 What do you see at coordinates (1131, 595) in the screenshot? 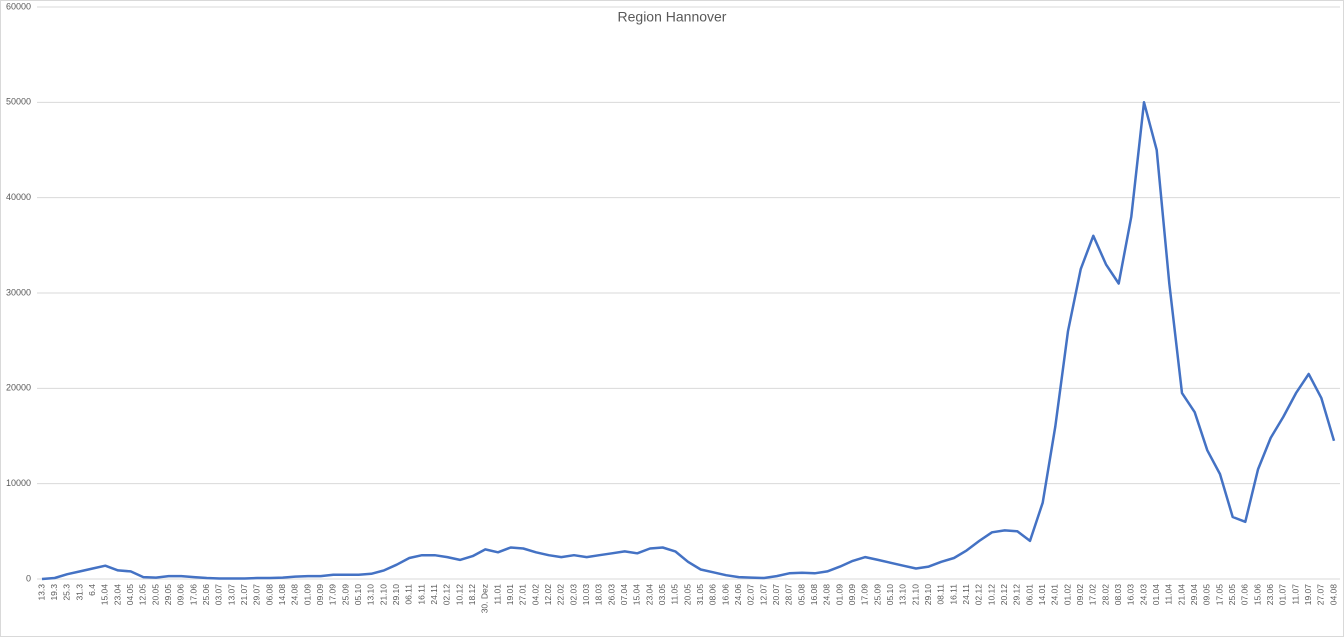
I see `x-tick-label: 16.03` at bounding box center [1131, 595].